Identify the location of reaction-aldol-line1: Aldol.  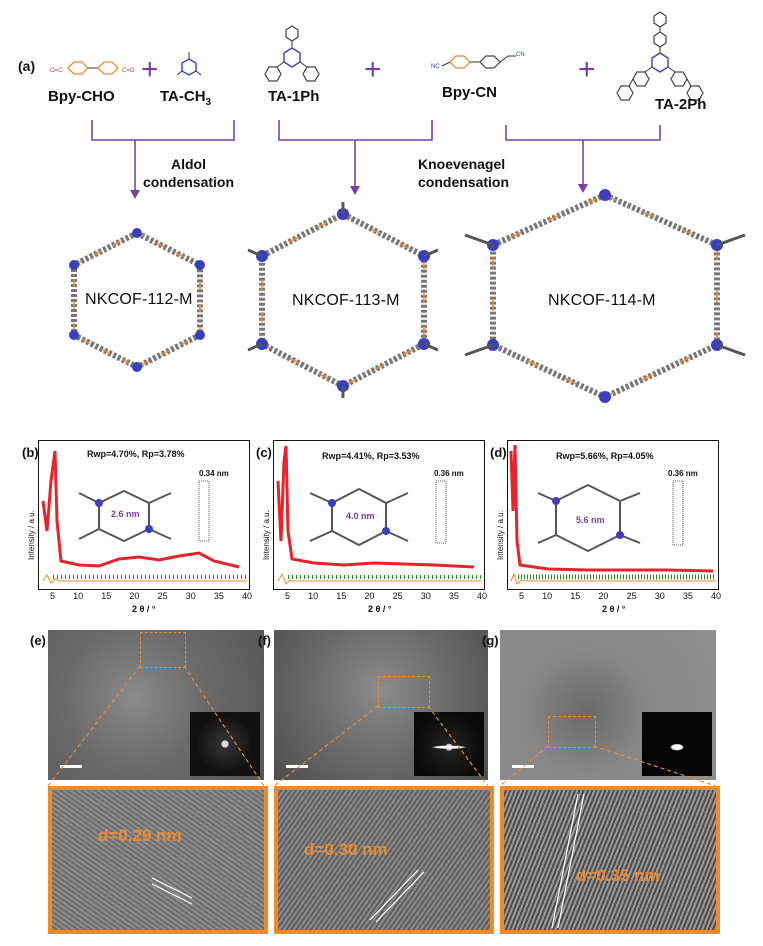
(188, 164).